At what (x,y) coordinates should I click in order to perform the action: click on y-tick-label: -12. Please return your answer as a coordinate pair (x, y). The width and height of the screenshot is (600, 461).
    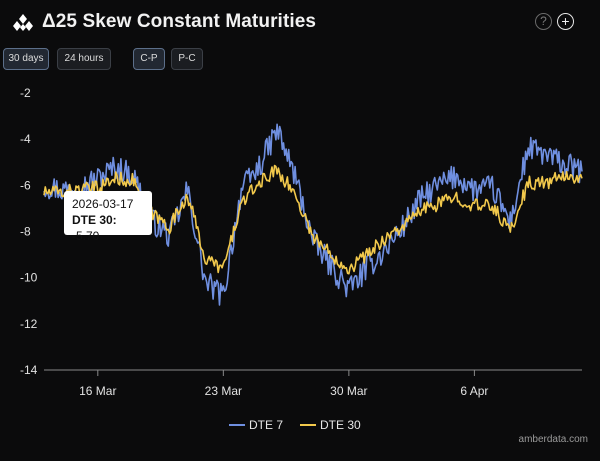
    Looking at the image, I should click on (29, 324).